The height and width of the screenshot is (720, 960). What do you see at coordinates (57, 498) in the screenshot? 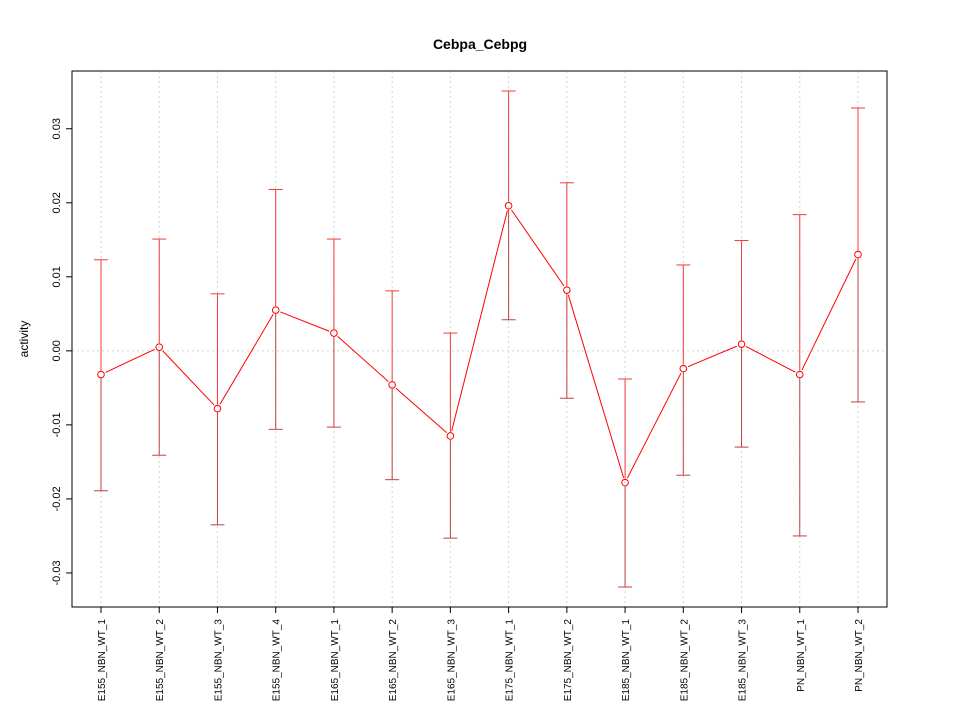
I see `y-tick-label: -0.02` at bounding box center [57, 498].